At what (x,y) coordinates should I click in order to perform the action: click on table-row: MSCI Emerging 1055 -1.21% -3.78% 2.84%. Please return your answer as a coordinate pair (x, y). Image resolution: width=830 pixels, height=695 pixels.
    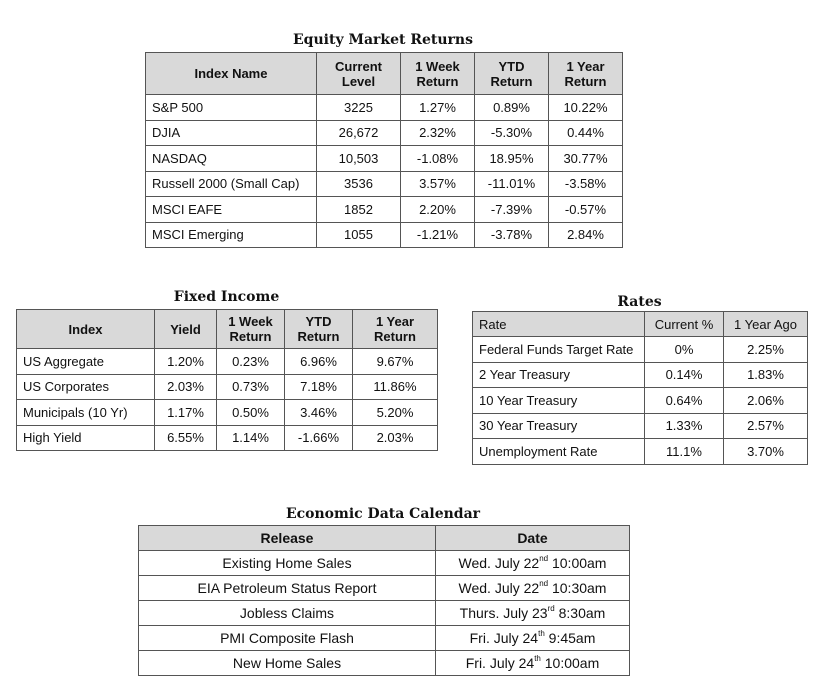
    Looking at the image, I should click on (384, 234).